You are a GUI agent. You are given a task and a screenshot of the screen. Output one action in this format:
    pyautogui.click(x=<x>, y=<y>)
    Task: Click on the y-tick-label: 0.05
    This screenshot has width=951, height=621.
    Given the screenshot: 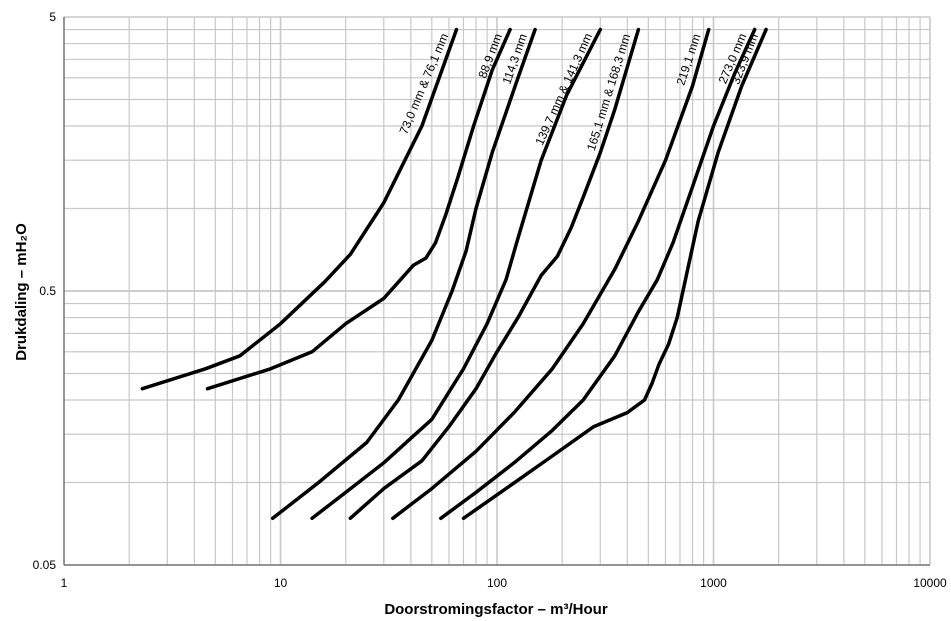 What is the action you would take?
    pyautogui.click(x=45, y=565)
    